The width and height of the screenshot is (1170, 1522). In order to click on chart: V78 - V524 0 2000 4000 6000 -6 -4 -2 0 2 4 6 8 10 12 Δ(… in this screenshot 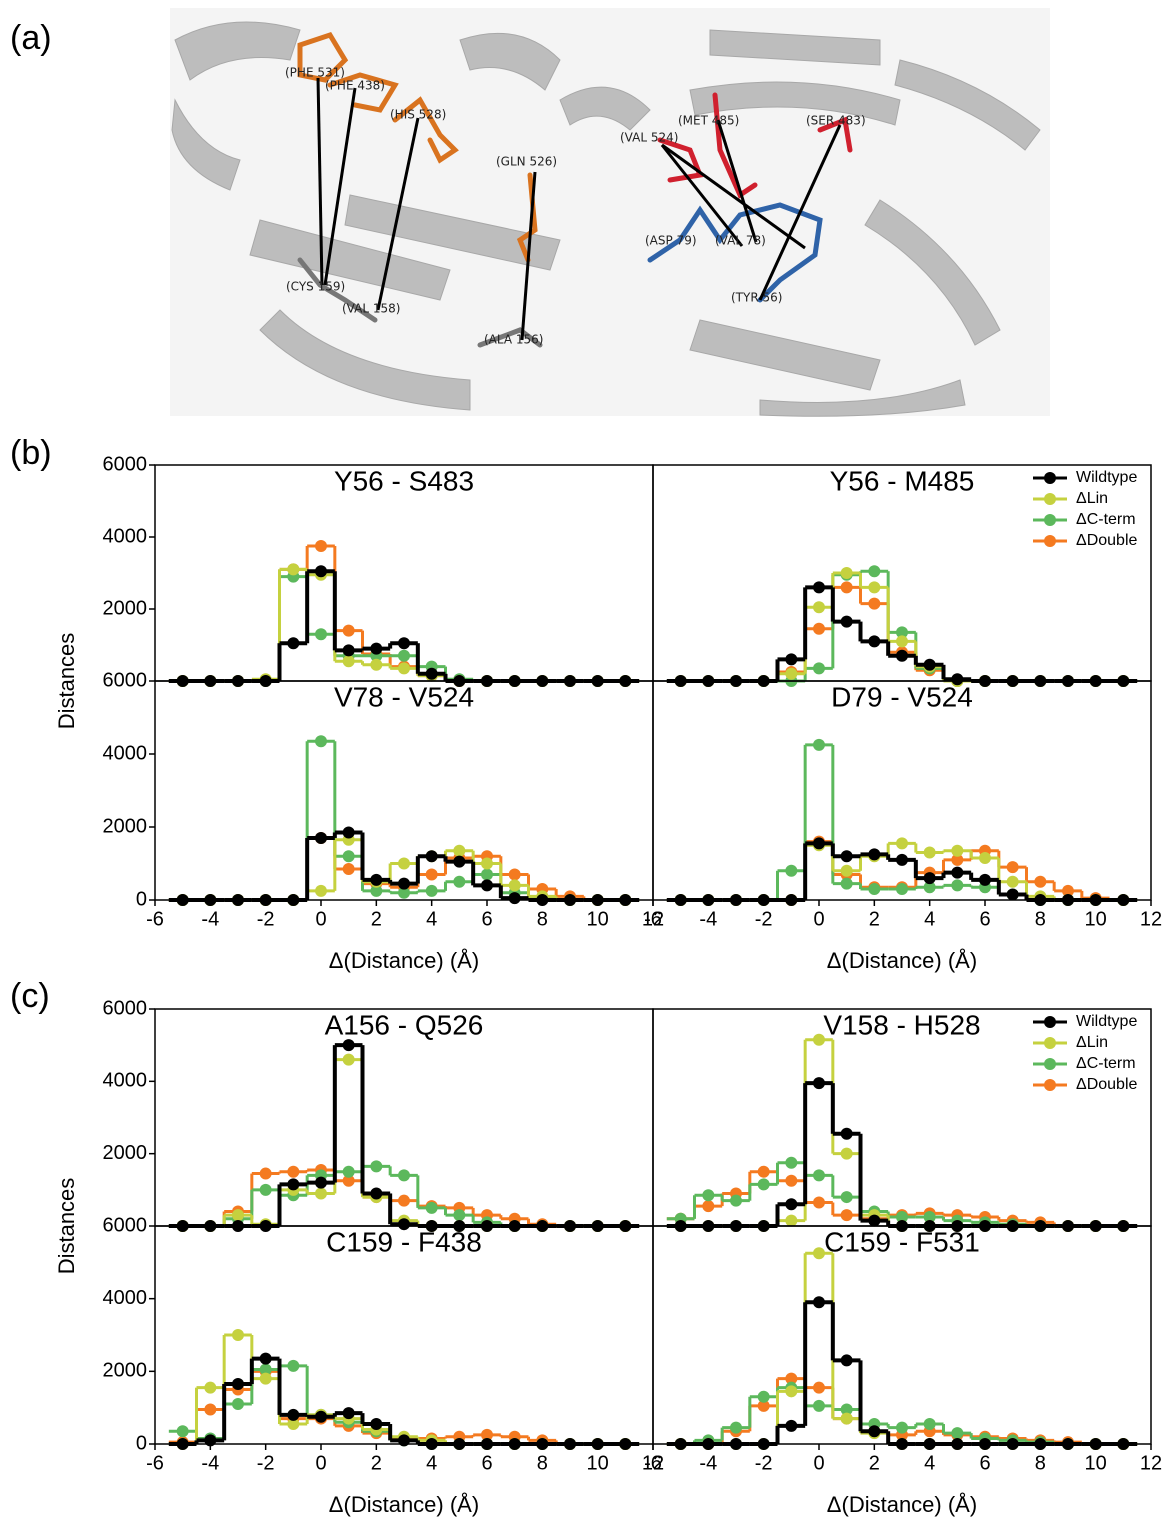, I will do `click(384, 821)`.